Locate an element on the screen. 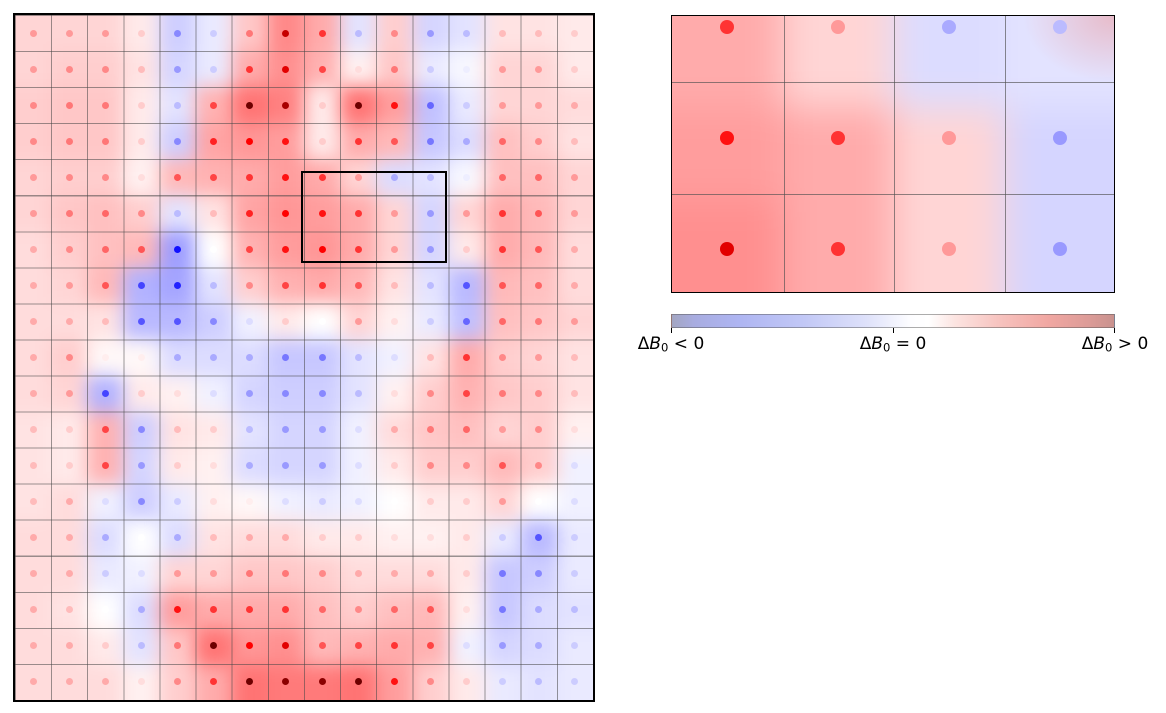 Image resolution: width=1166 pixels, height=713 pixels. colorbar-label-zero: ΔB0 = 0 is located at coordinates (893, 344).